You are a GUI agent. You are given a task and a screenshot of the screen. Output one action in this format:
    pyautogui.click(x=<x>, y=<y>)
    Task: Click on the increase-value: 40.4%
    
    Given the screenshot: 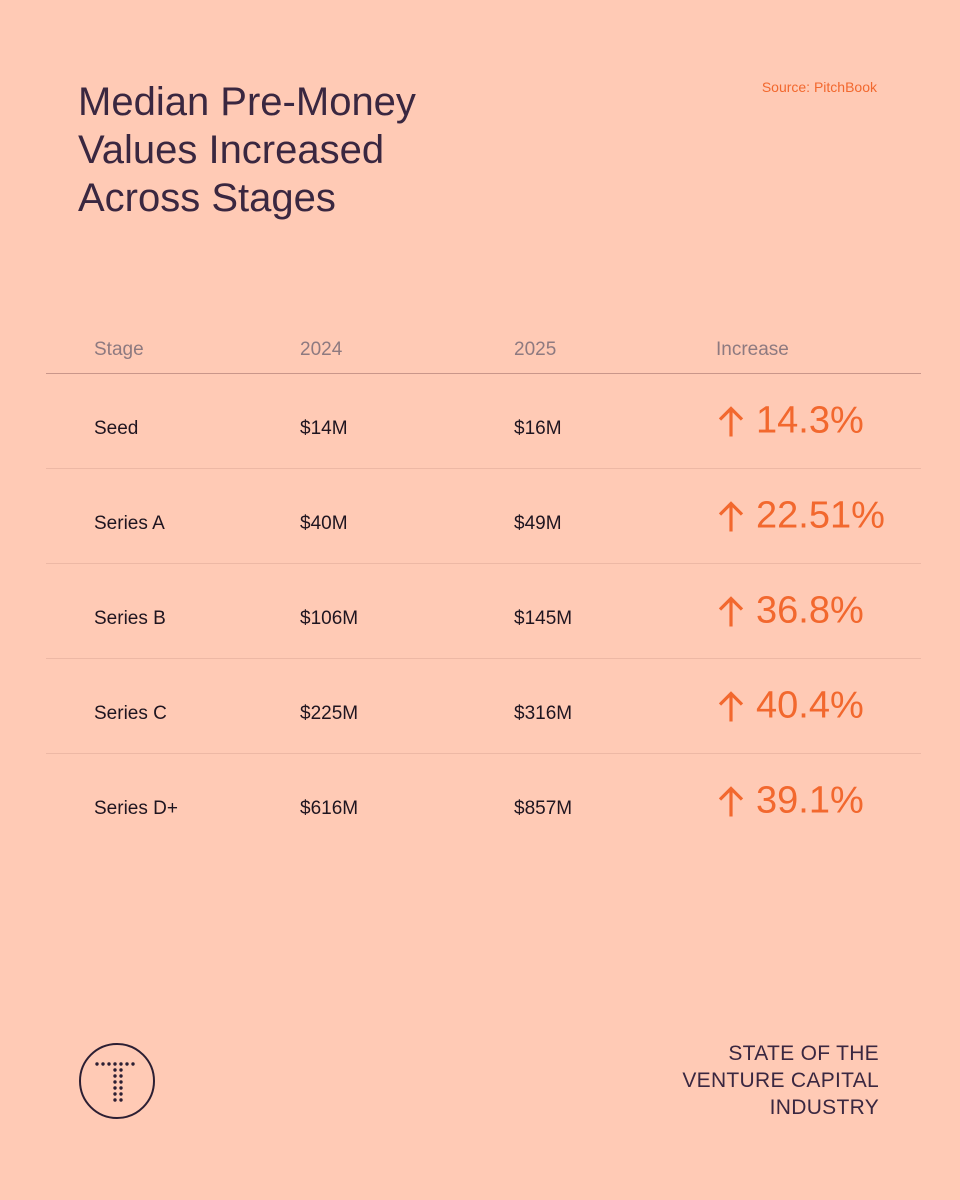 What is the action you would take?
    pyautogui.click(x=810, y=705)
    